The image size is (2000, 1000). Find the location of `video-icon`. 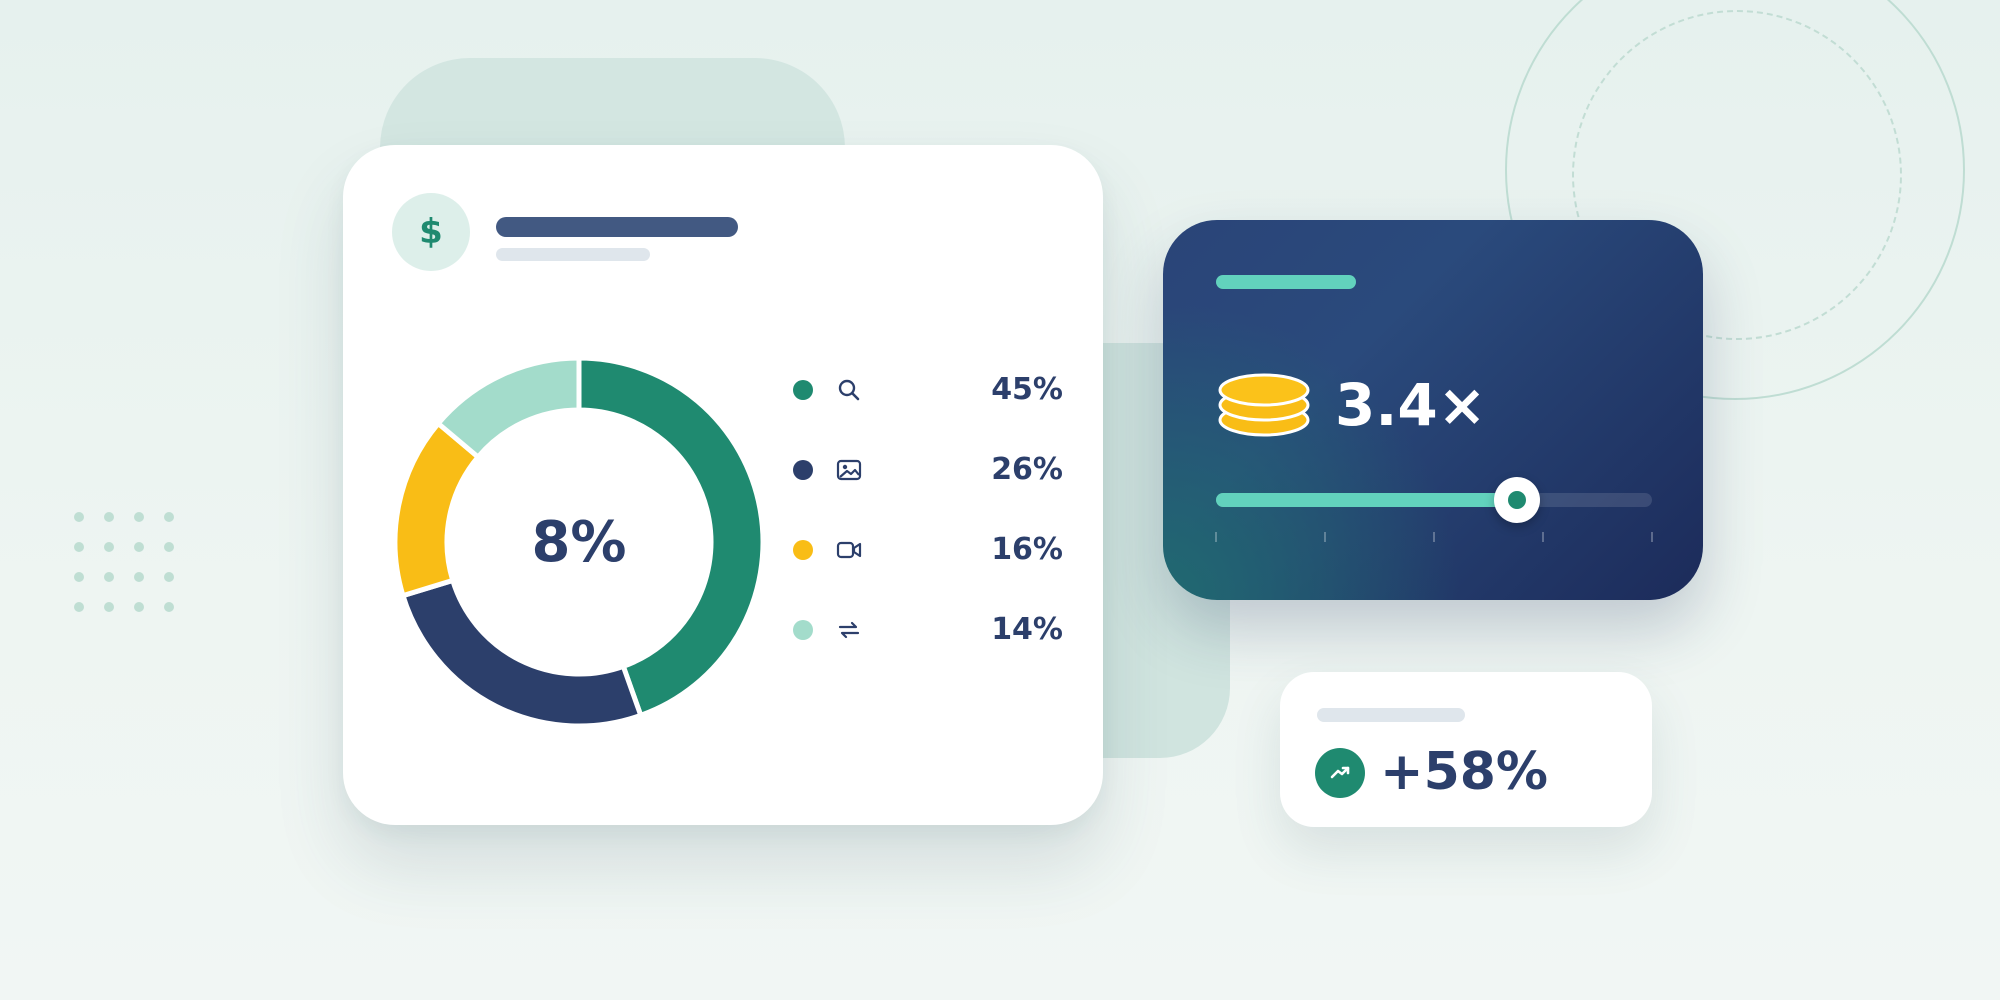

video-icon is located at coordinates (849, 550).